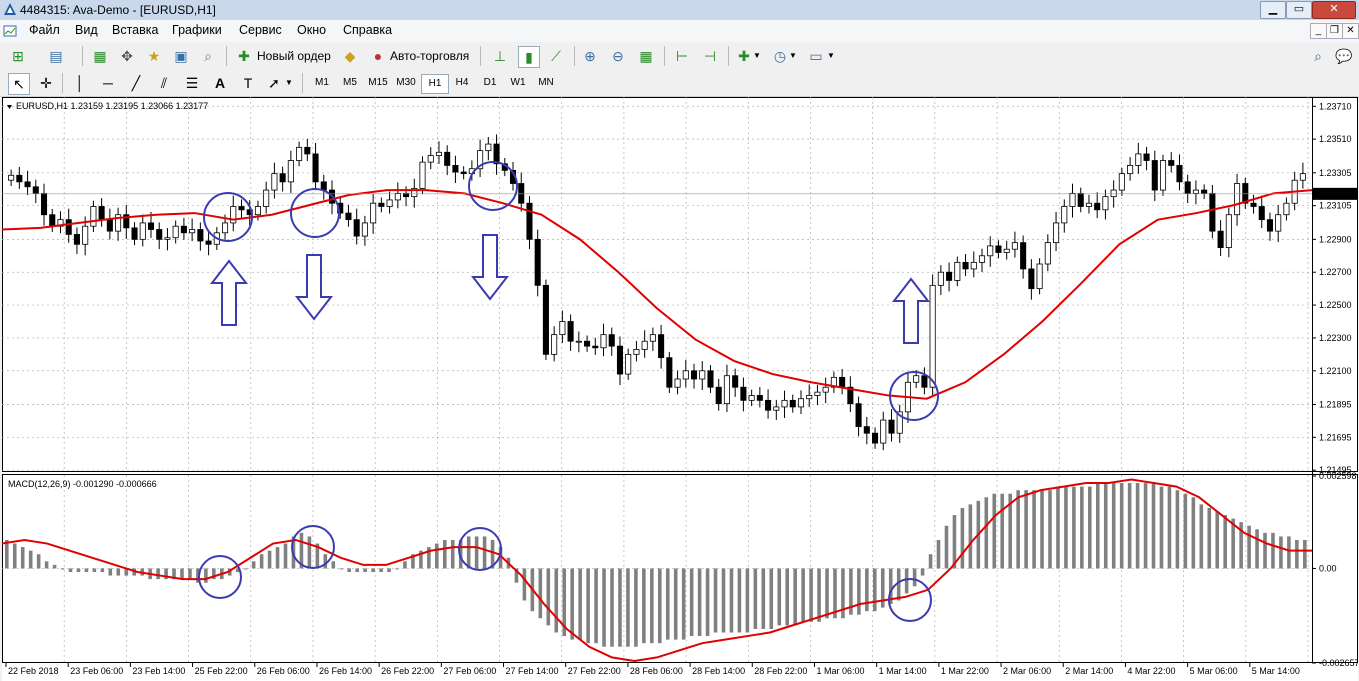 The height and width of the screenshot is (681, 1359). Describe the element at coordinates (127, 56) in the screenshot. I see `data-window-icon: ✥` at that location.